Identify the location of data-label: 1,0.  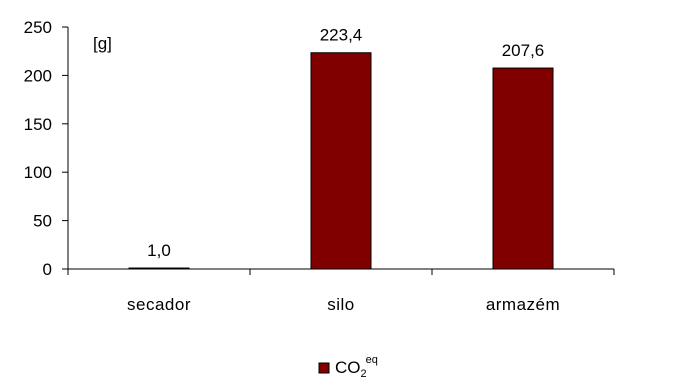
(159, 250).